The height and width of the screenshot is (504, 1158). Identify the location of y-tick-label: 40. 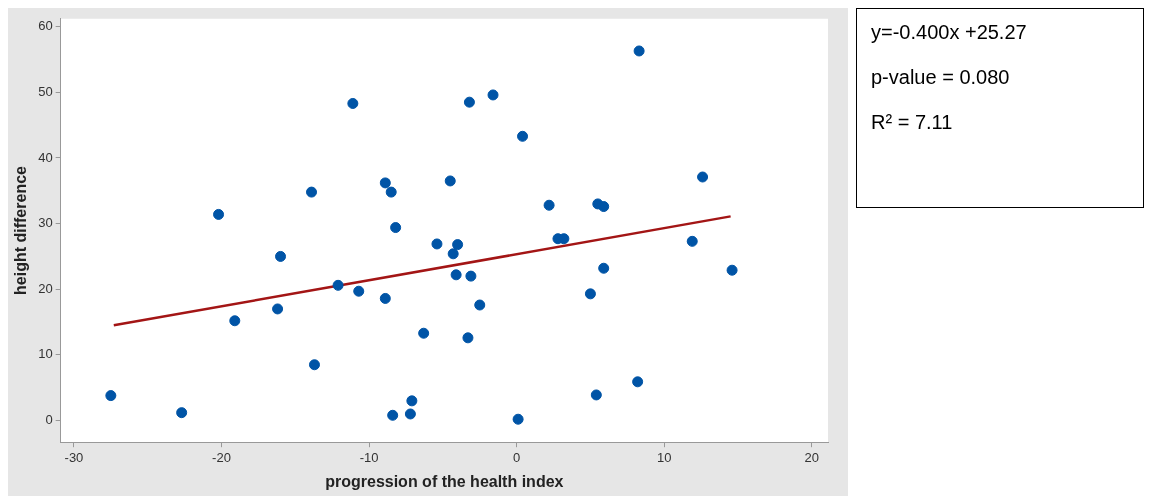
(45, 157).